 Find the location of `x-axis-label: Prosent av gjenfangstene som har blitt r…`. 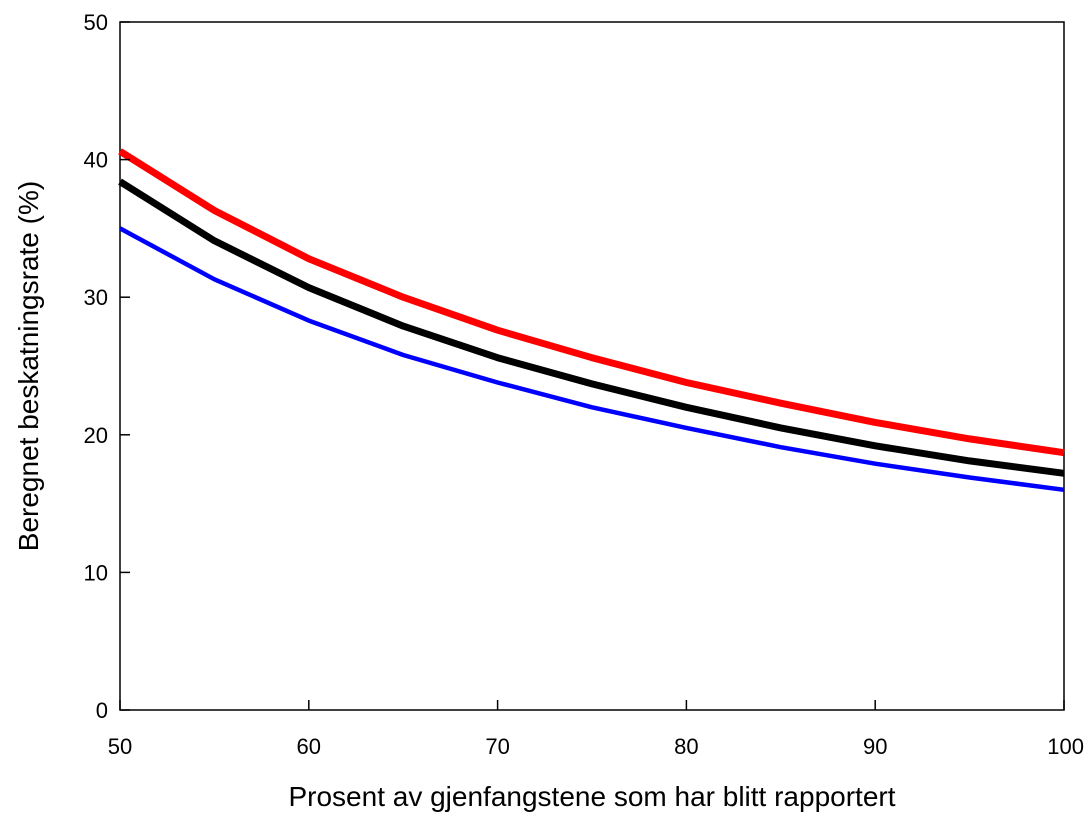

x-axis-label: Prosent av gjenfangstene som har blitt r… is located at coordinates (591, 796).